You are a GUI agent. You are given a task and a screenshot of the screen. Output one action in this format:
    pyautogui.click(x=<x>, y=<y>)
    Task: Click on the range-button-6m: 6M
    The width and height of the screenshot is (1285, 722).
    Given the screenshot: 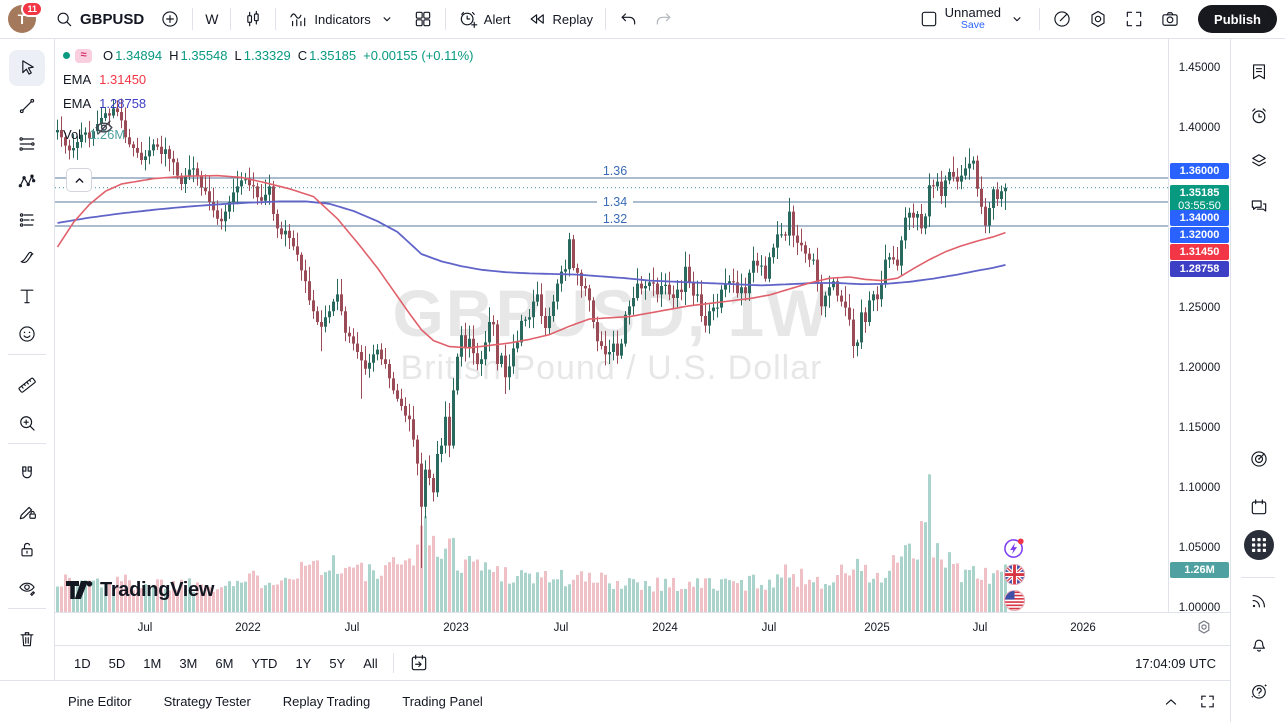 What is the action you would take?
    pyautogui.click(x=224, y=663)
    